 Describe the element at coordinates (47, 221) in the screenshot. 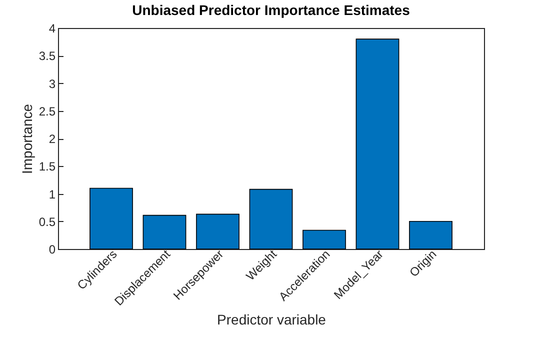

I see `y-tick-label: 0.5` at that location.